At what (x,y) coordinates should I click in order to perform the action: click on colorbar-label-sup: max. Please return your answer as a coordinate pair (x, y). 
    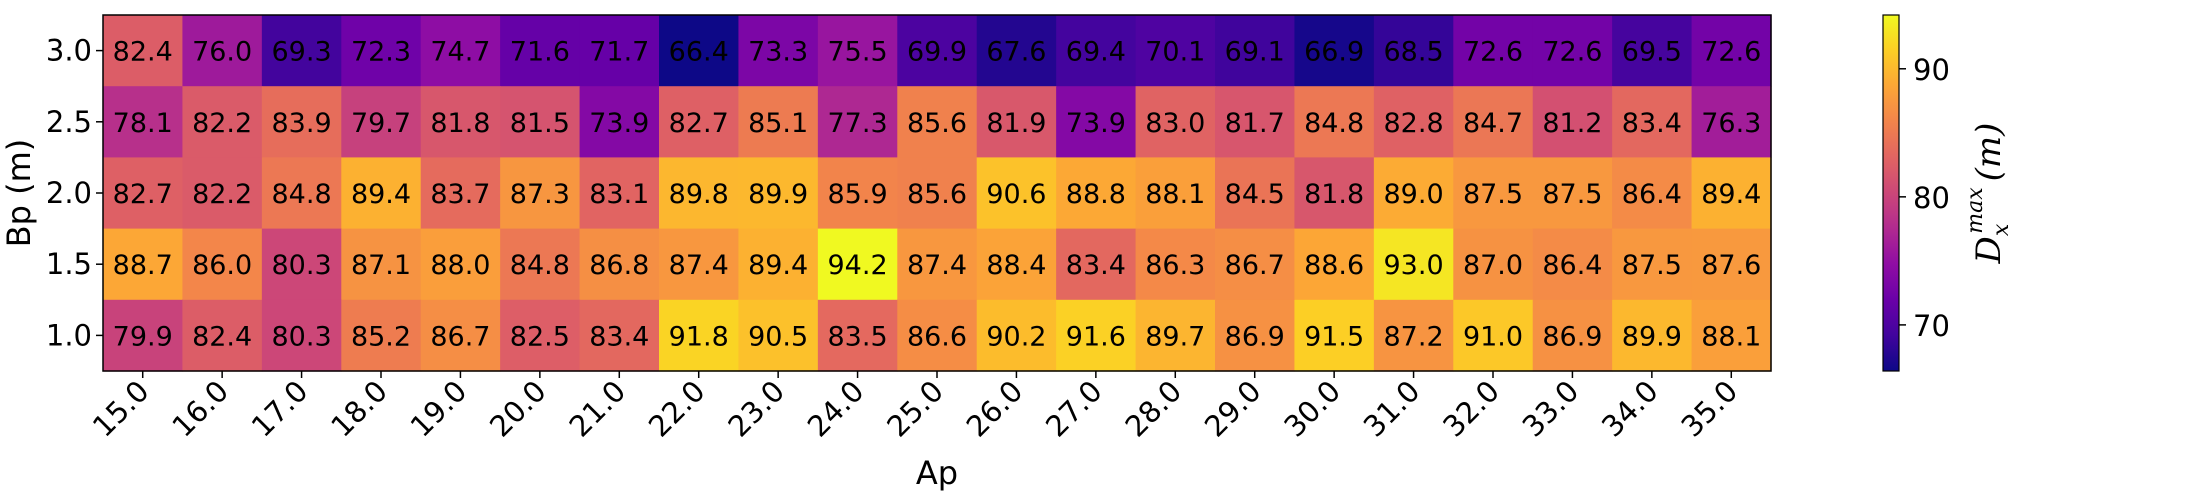
    Looking at the image, I should click on (1975, 210).